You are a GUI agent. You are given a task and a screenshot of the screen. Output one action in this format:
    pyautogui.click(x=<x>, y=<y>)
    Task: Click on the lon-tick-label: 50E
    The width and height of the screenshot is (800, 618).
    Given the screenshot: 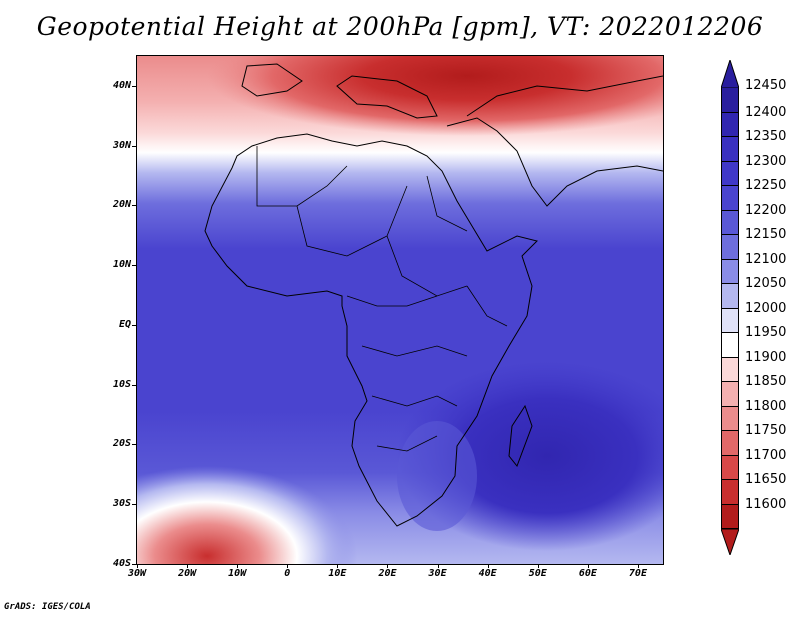 What is the action you would take?
    pyautogui.click(x=537, y=573)
    